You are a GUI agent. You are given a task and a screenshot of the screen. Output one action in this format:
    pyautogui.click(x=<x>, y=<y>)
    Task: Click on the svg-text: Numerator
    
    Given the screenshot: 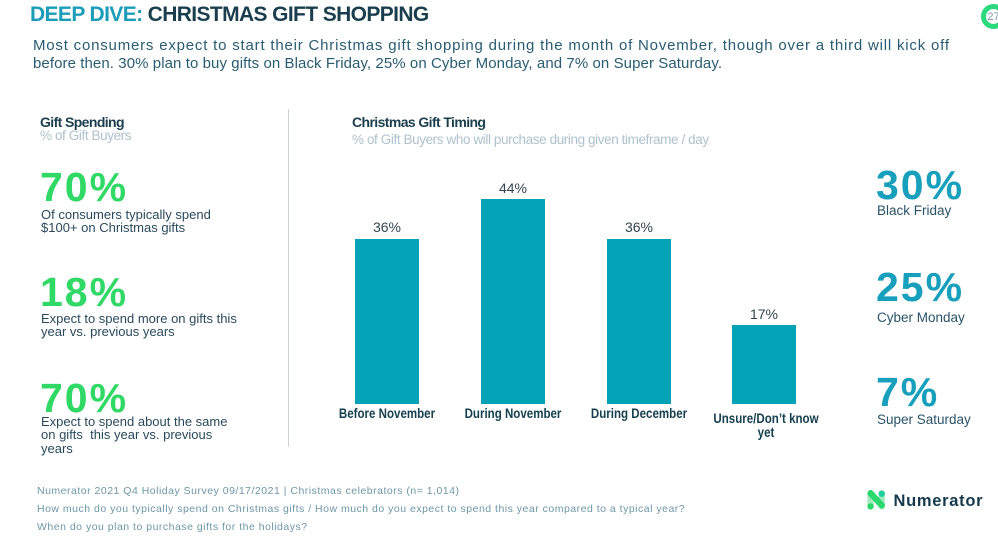 What is the action you would take?
    pyautogui.click(x=939, y=501)
    